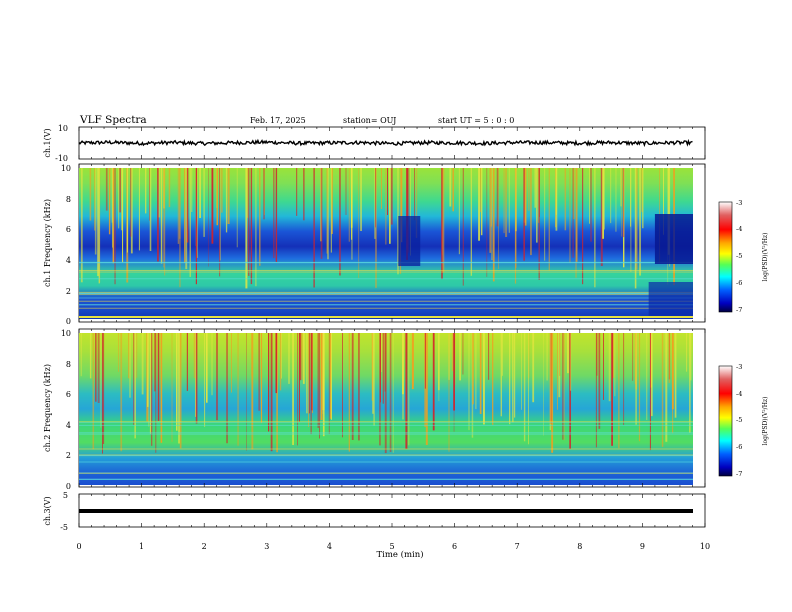 Image resolution: width=792 pixels, height=612 pixels. Describe the element at coordinates (47, 243) in the screenshot. I see `ch1-spectrogram-ylabel: ch.1 Frequency (kHz)` at that location.